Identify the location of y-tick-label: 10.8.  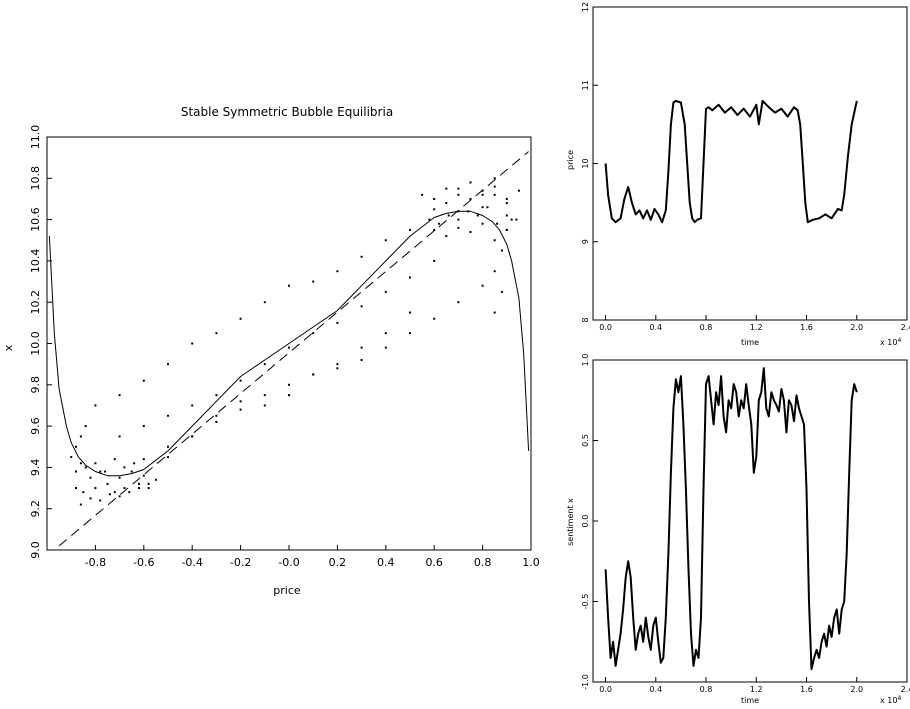
(35, 178).